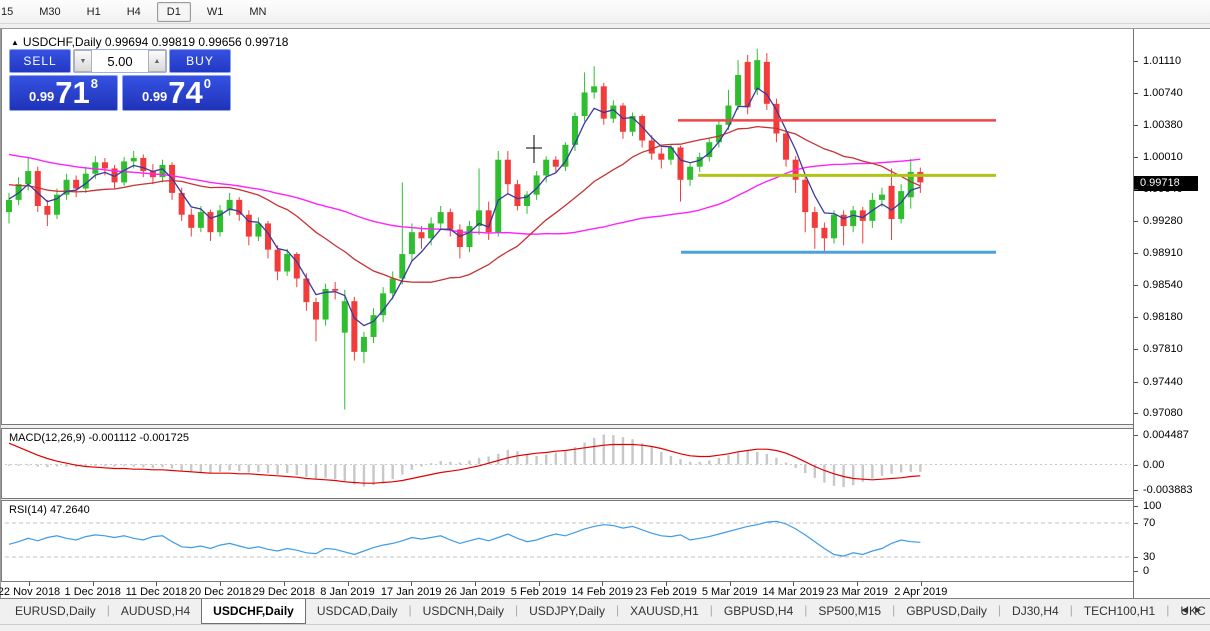 The image size is (1210, 631). Describe the element at coordinates (1119, 611) in the screenshot. I see `tab-tech100-h1: TECH100,H1` at that location.